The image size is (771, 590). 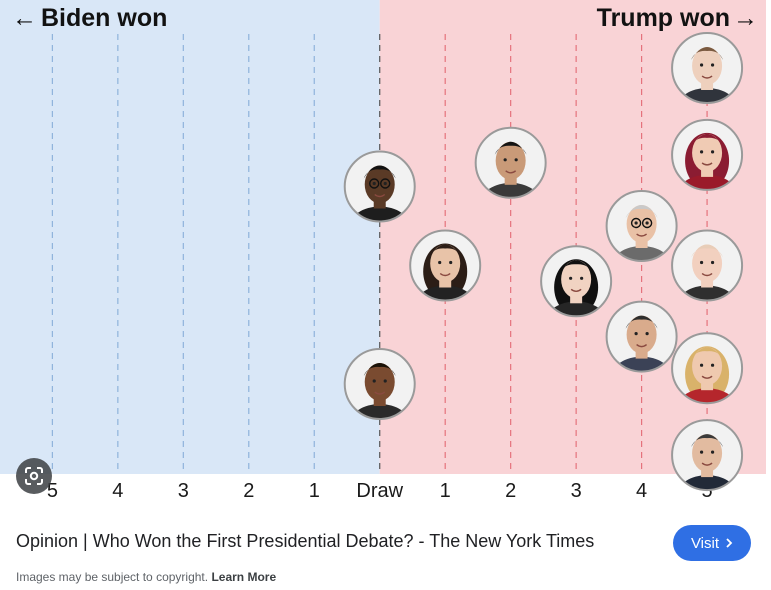 I want to click on trump-won-label: Trump won →, so click(x=677, y=18).